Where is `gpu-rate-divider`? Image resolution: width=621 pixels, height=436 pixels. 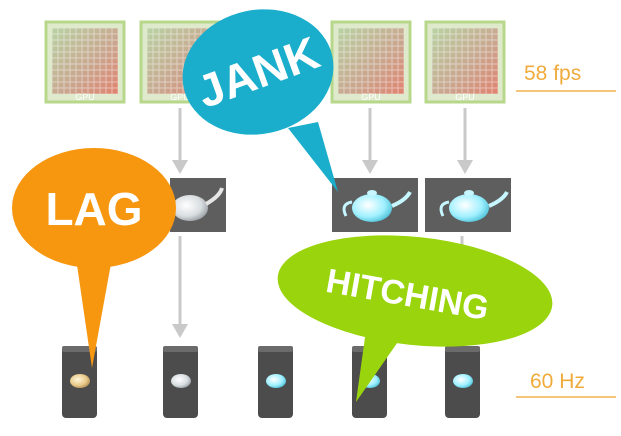 gpu-rate-divider is located at coordinates (566, 91).